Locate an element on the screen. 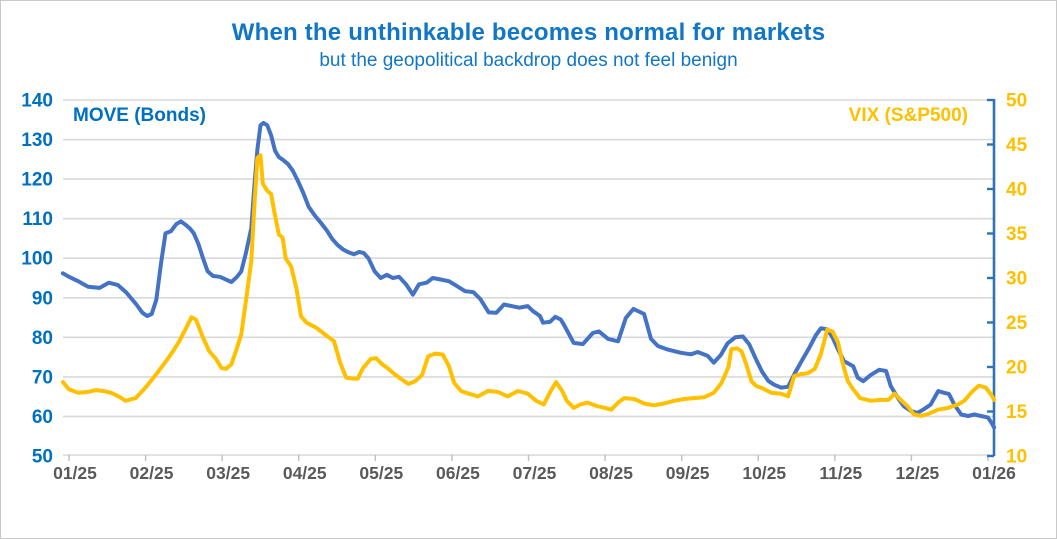  left-axis-tick-label: 60 is located at coordinates (42, 417).